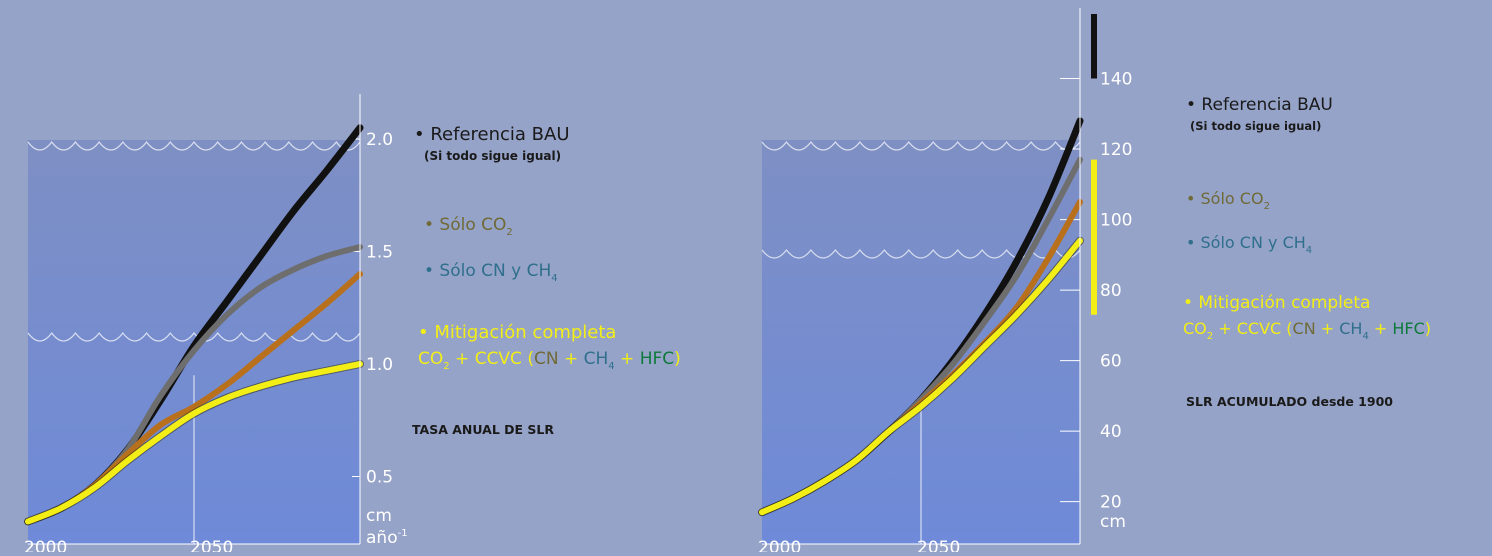 The image size is (1492, 556). Describe the element at coordinates (1111, 362) in the screenshot. I see `y-tick-label: 60` at that location.